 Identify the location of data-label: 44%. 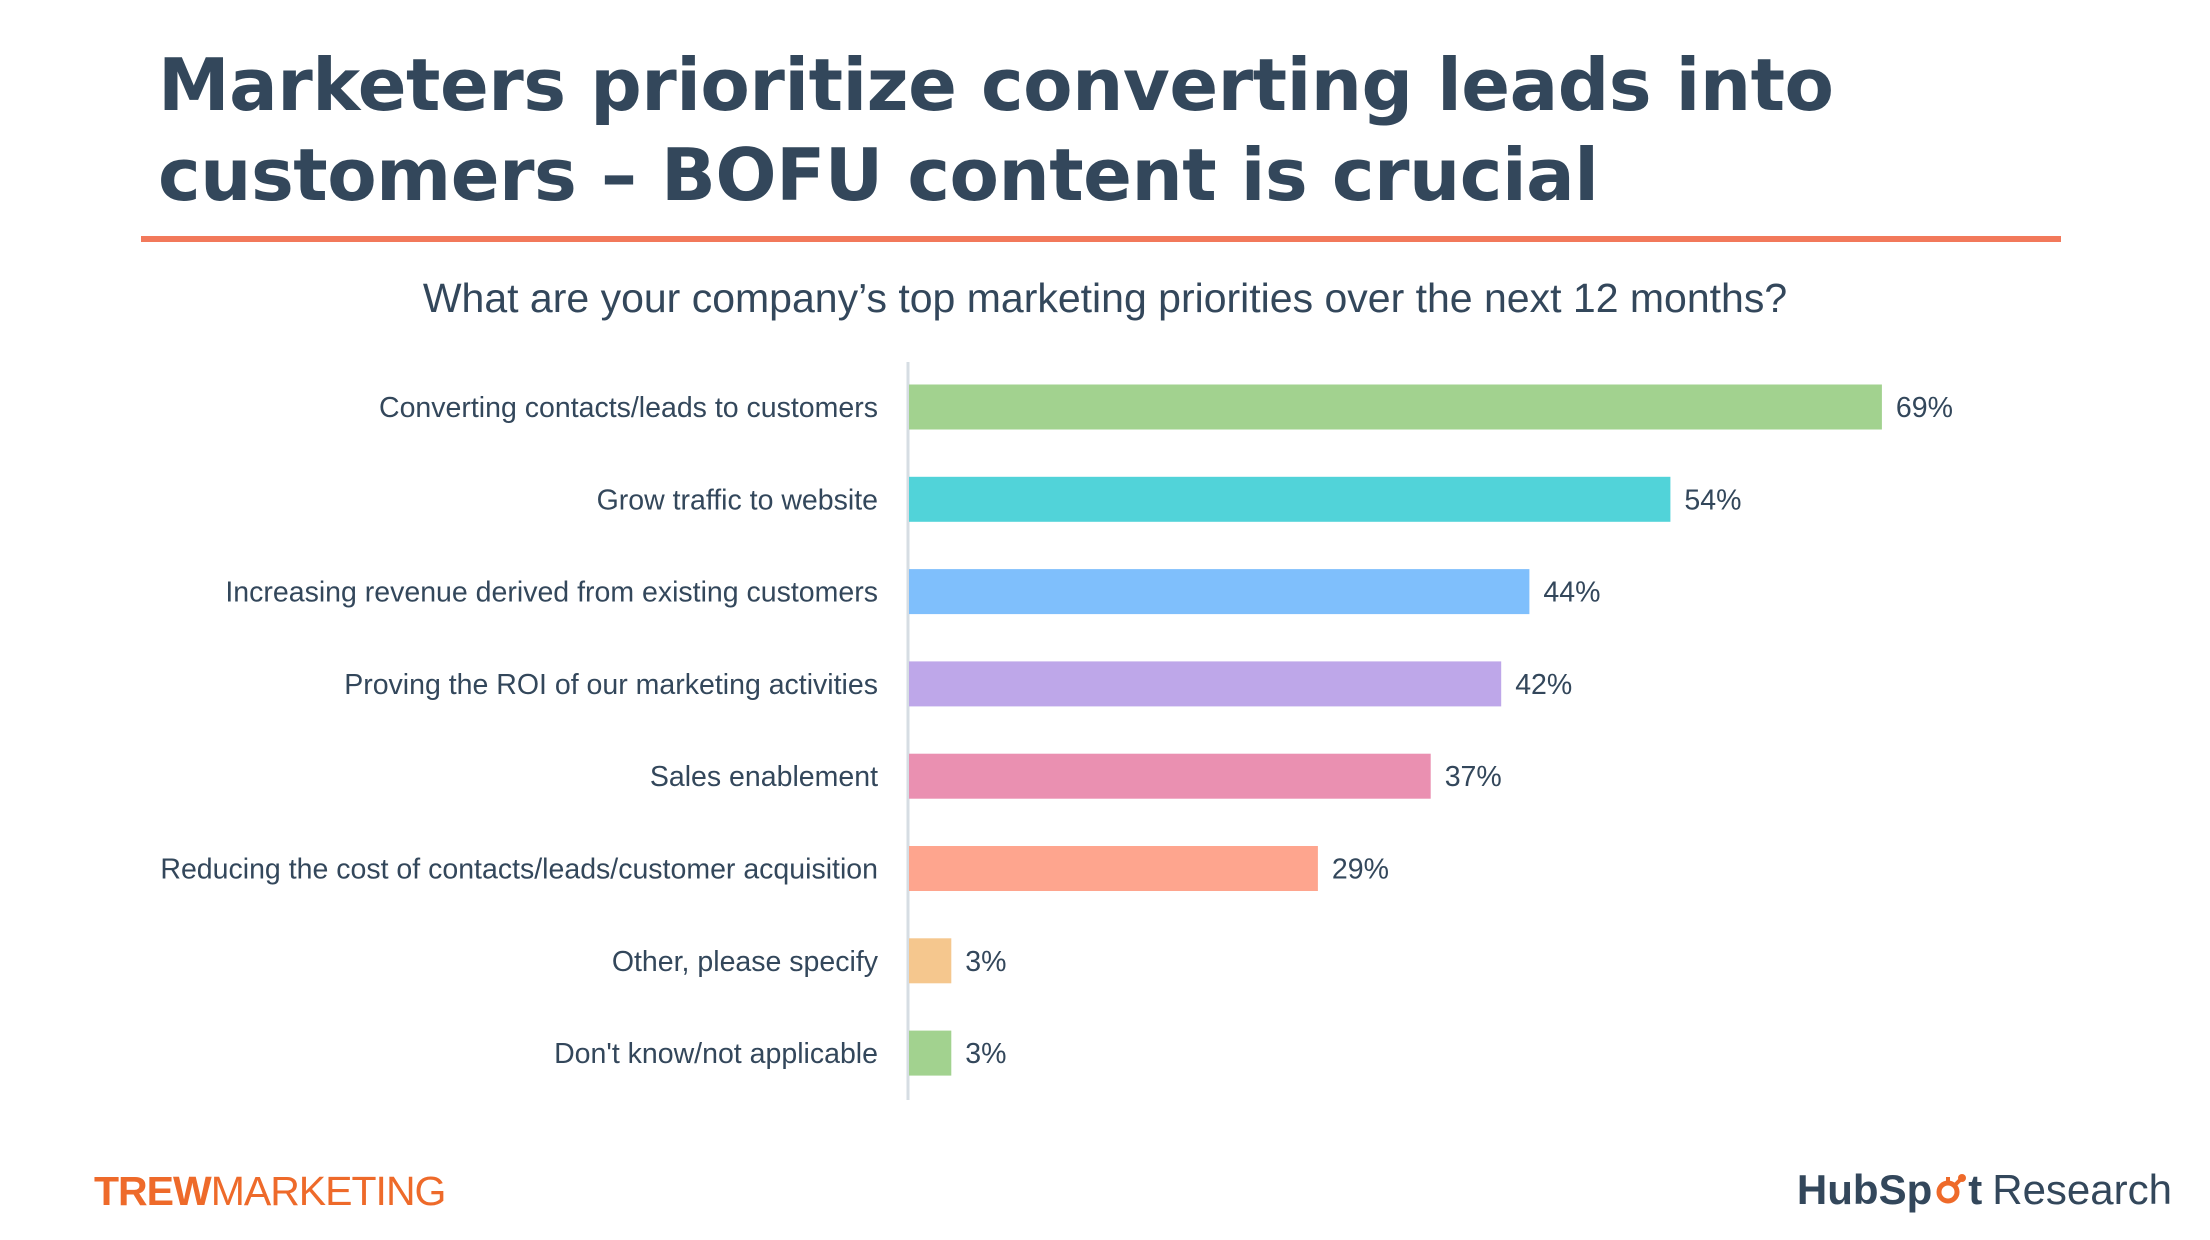
(1571, 593).